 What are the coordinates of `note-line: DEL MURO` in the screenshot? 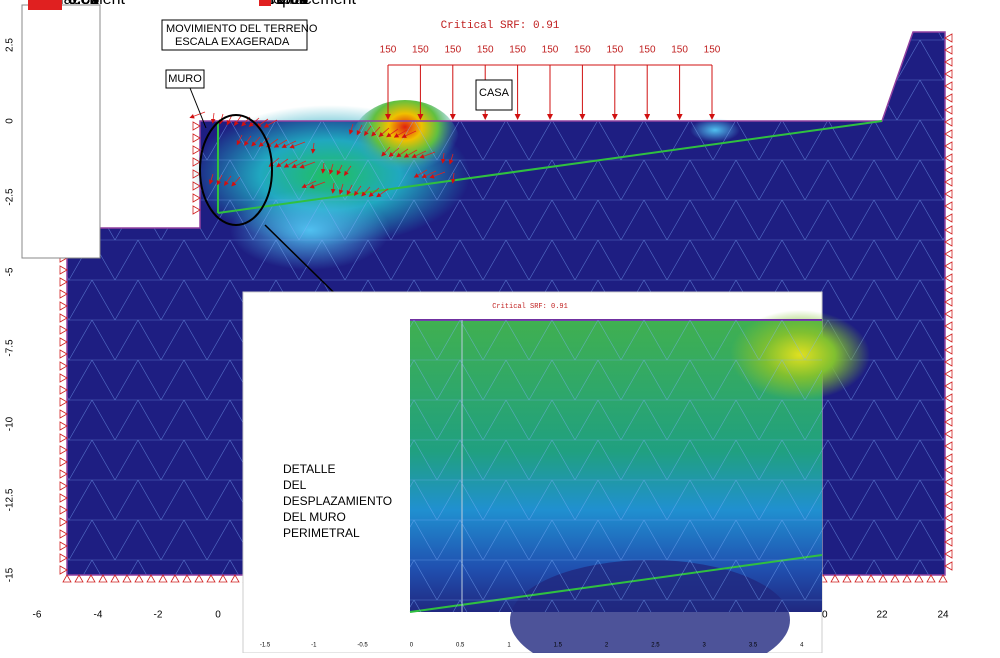 It's located at (314, 517).